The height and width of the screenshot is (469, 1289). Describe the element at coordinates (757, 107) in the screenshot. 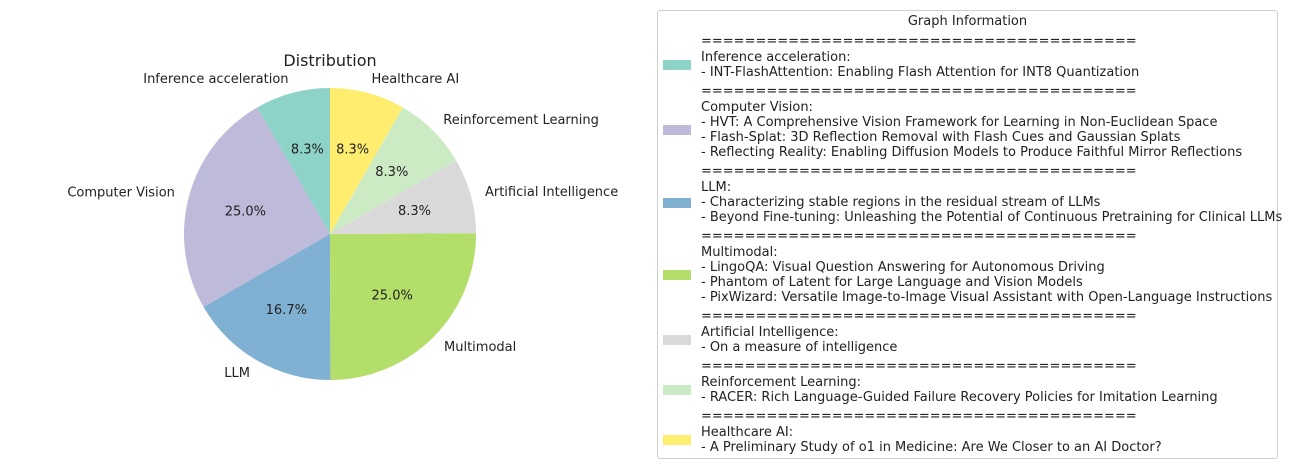

I see `legend-category-name: Computer Vision:` at that location.